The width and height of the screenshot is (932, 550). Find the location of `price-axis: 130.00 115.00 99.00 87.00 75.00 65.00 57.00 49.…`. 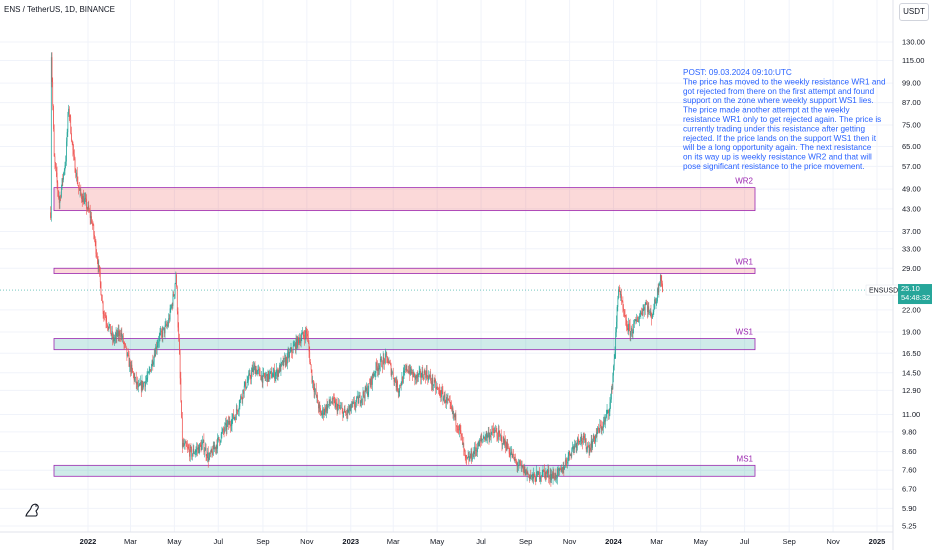

price-axis: 130.00 115.00 99.00 87.00 75.00 65.00 57.00 49.… is located at coordinates (913, 284).